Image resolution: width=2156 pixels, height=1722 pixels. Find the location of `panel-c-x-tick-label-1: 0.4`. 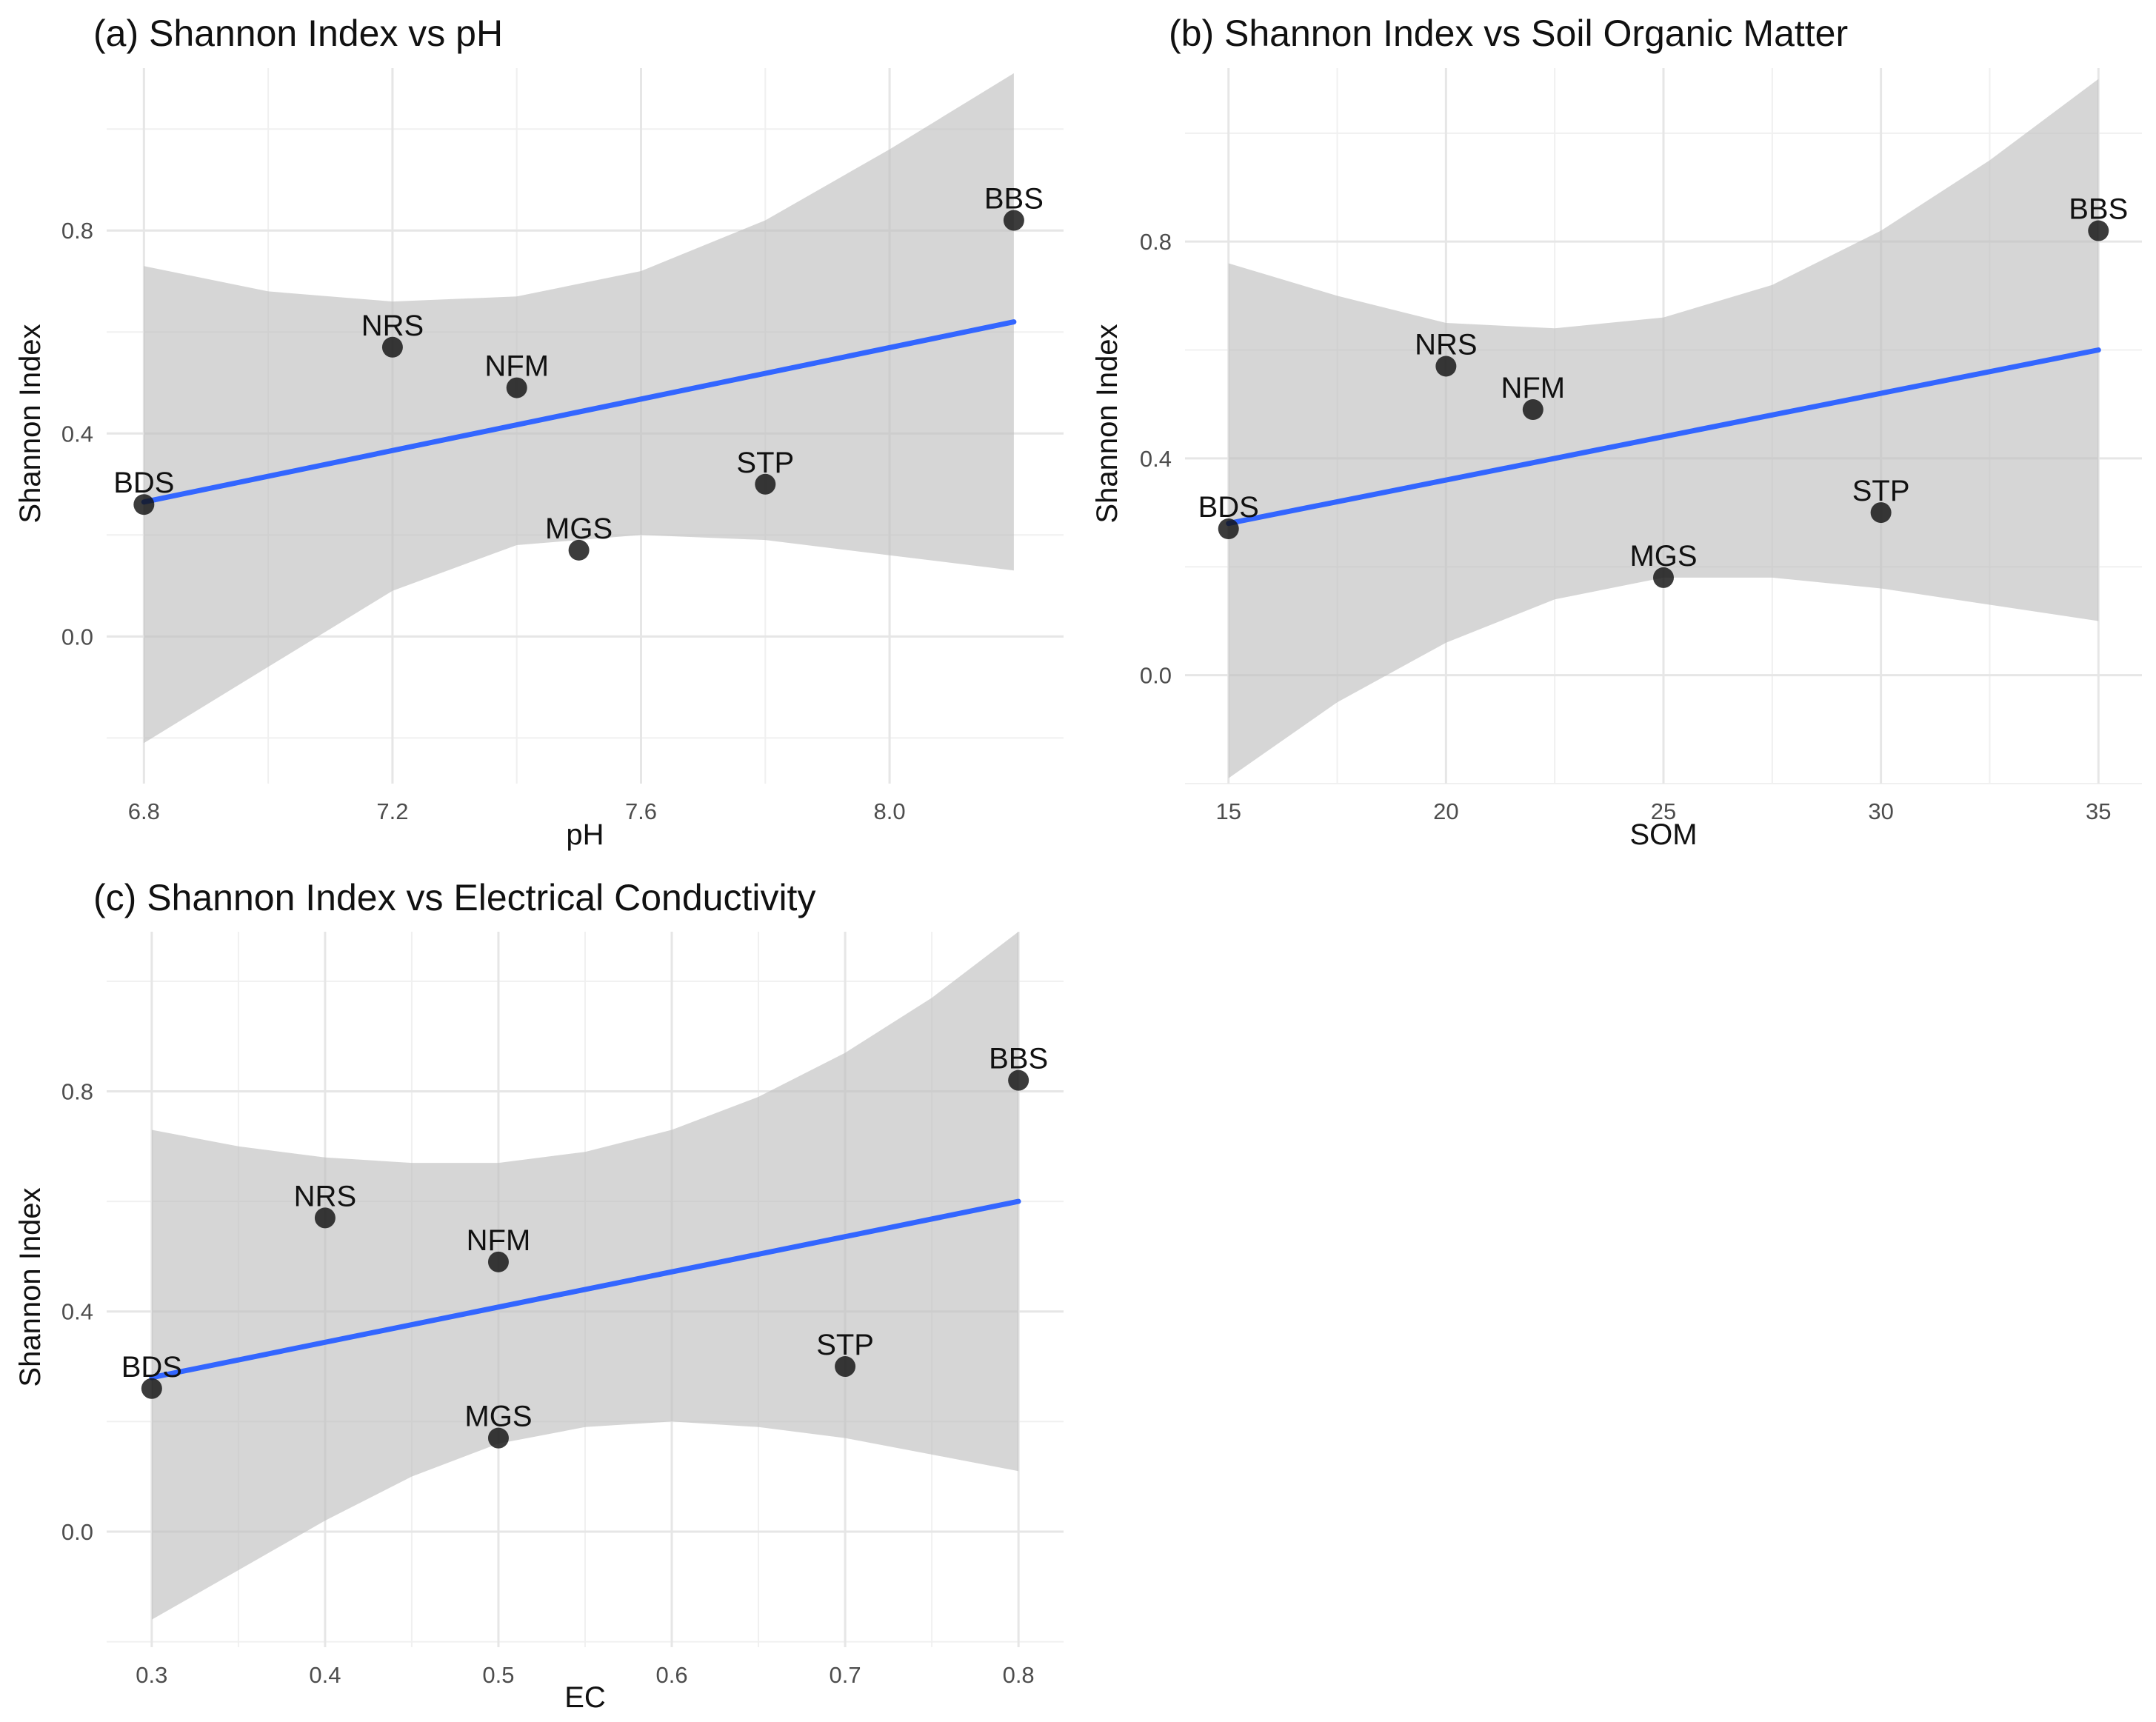

panel-c-x-tick-label-1: 0.4 is located at coordinates (325, 1675).